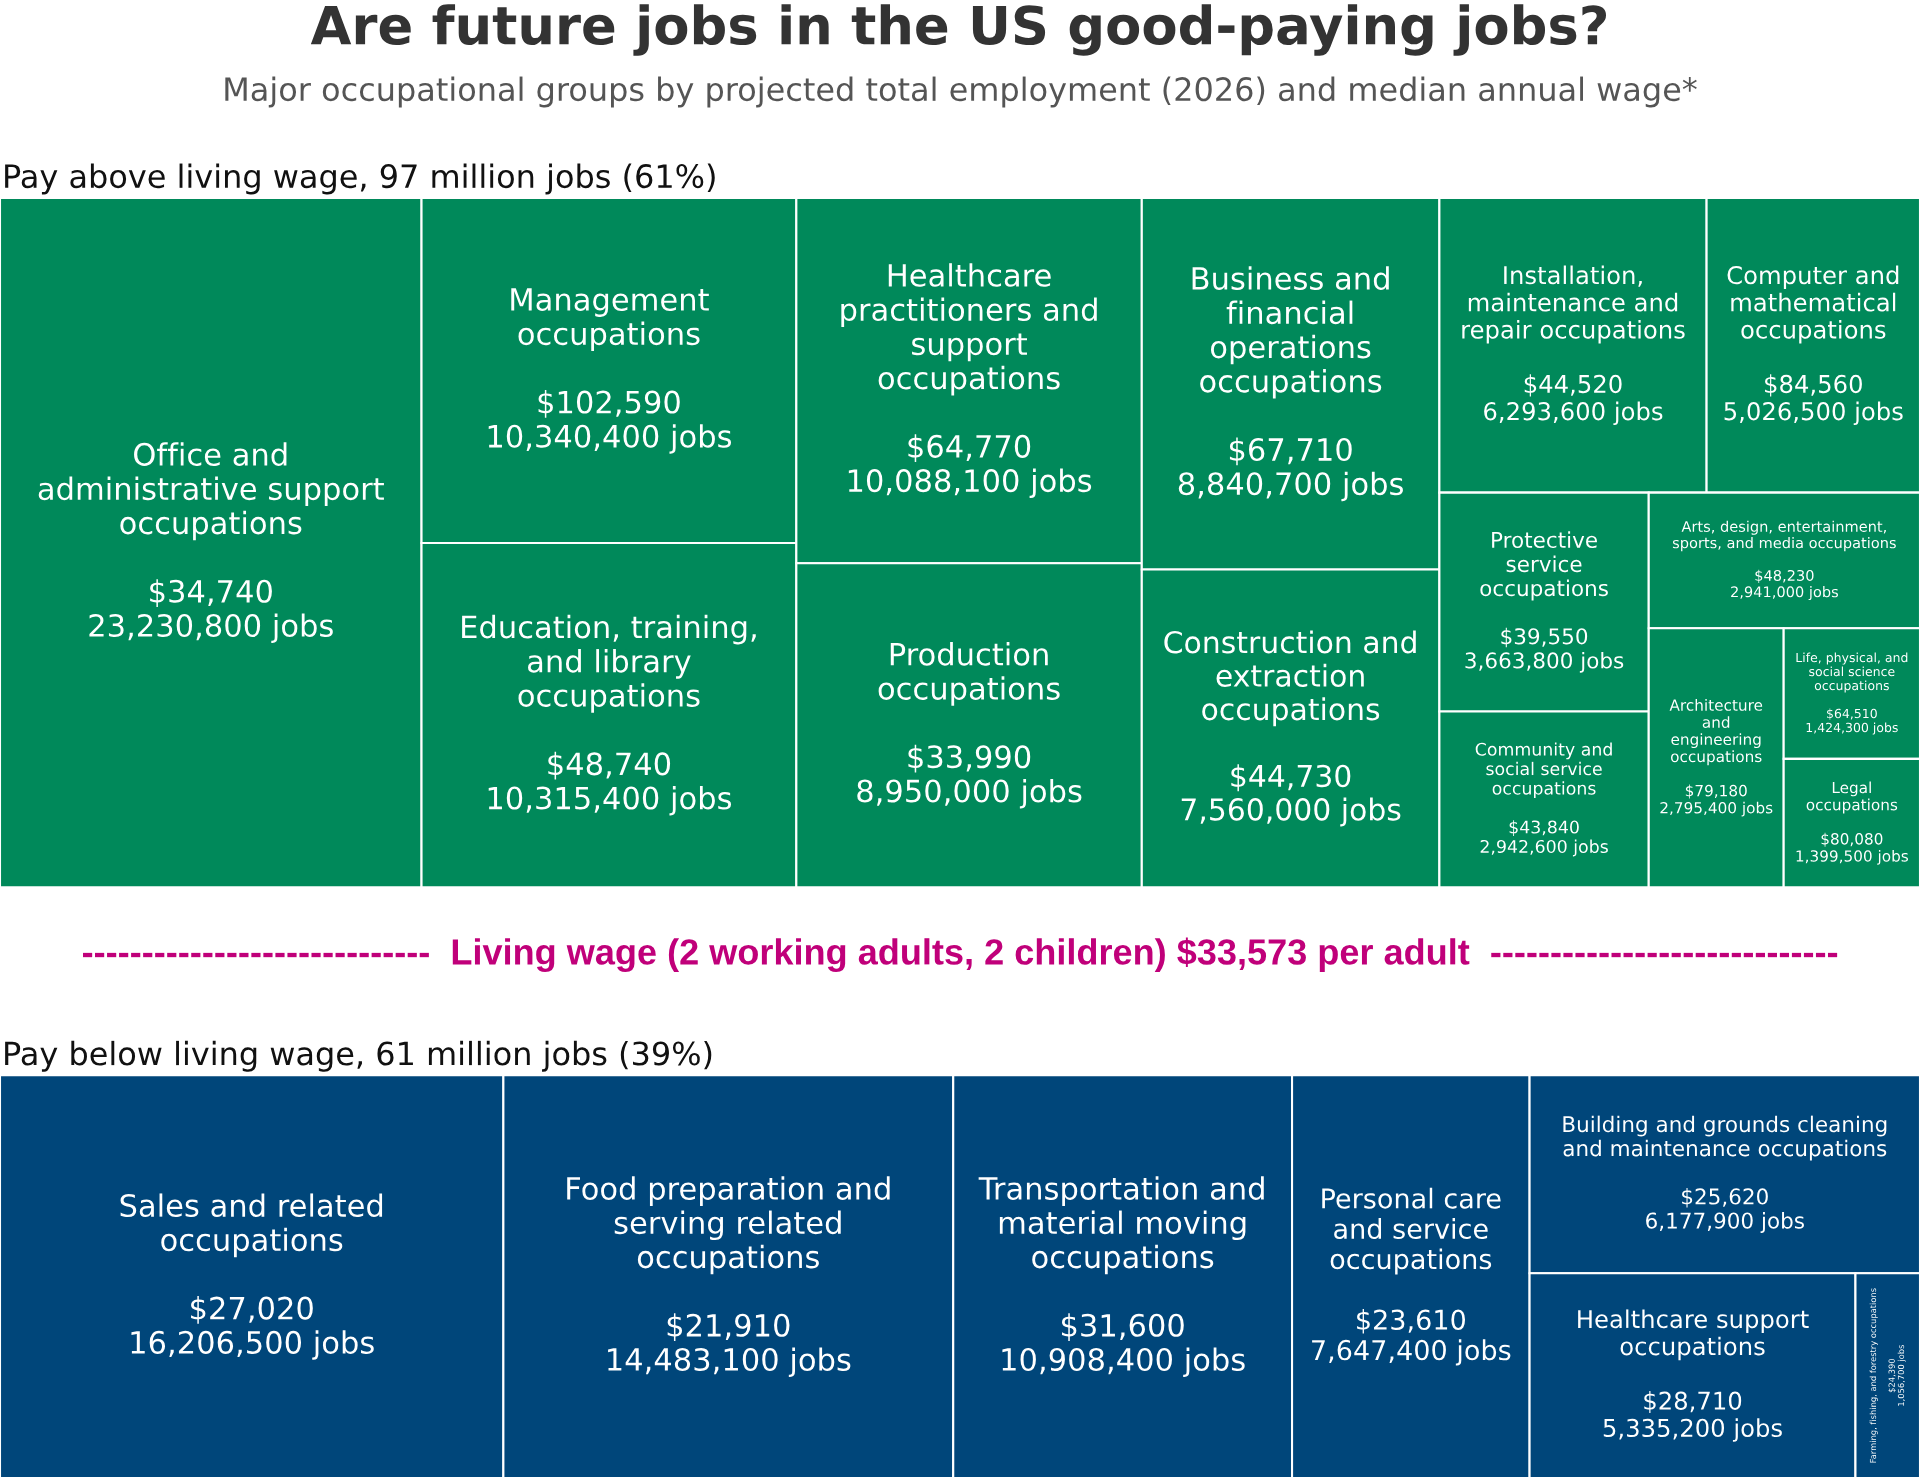 This screenshot has height=1480, width=1920. Describe the element at coordinates (1852, 797) in the screenshot. I see `category-label: Legal occupations` at that location.